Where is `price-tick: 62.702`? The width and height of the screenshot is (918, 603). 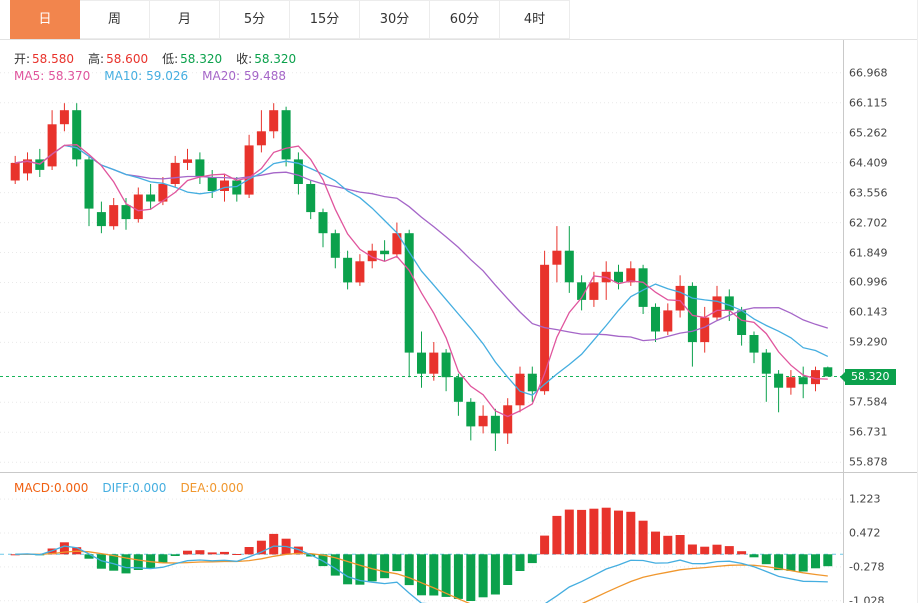
price-tick: 62.702 is located at coordinates (868, 223).